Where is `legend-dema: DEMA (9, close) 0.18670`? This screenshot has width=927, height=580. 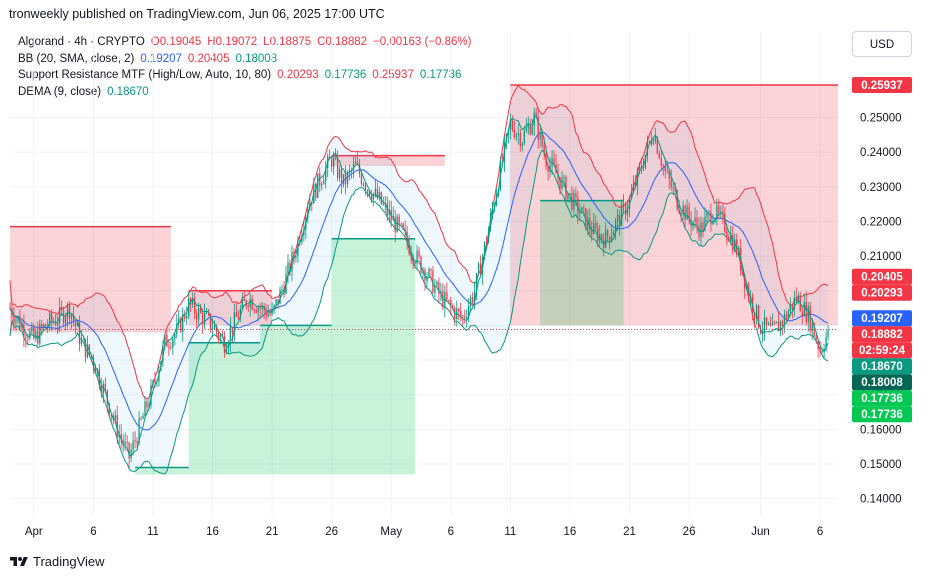 legend-dema: DEMA (9, close) 0.18670 is located at coordinates (247, 92).